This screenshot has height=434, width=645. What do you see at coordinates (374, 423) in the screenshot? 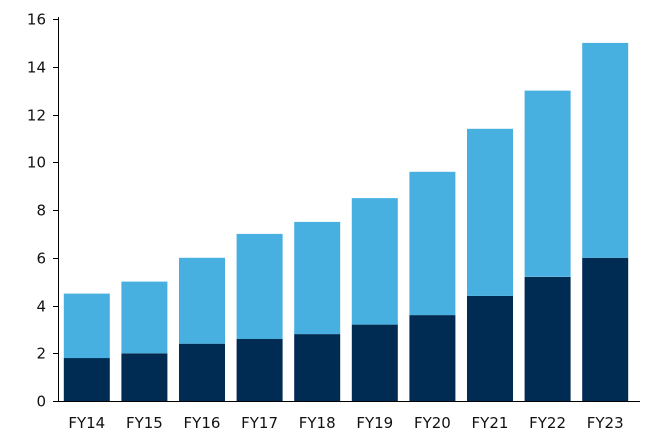
I see `x-tick-label-fy19: FY19` at bounding box center [374, 423].